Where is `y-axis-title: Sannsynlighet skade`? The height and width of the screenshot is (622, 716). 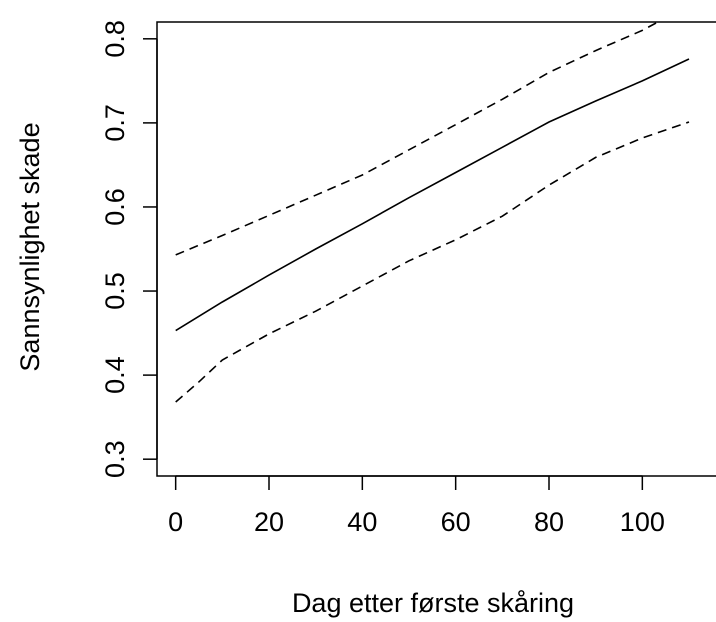 y-axis-title: Sannsynlighet skade is located at coordinates (30, 246).